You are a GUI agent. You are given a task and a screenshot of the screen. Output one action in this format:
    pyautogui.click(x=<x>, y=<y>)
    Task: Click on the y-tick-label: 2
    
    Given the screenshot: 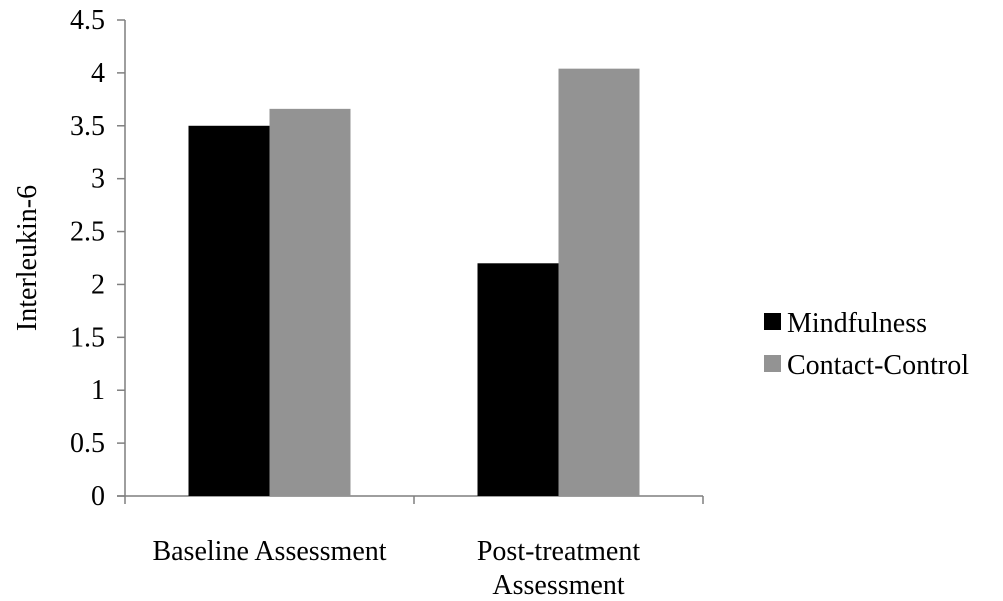 What is the action you would take?
    pyautogui.click(x=98, y=284)
    